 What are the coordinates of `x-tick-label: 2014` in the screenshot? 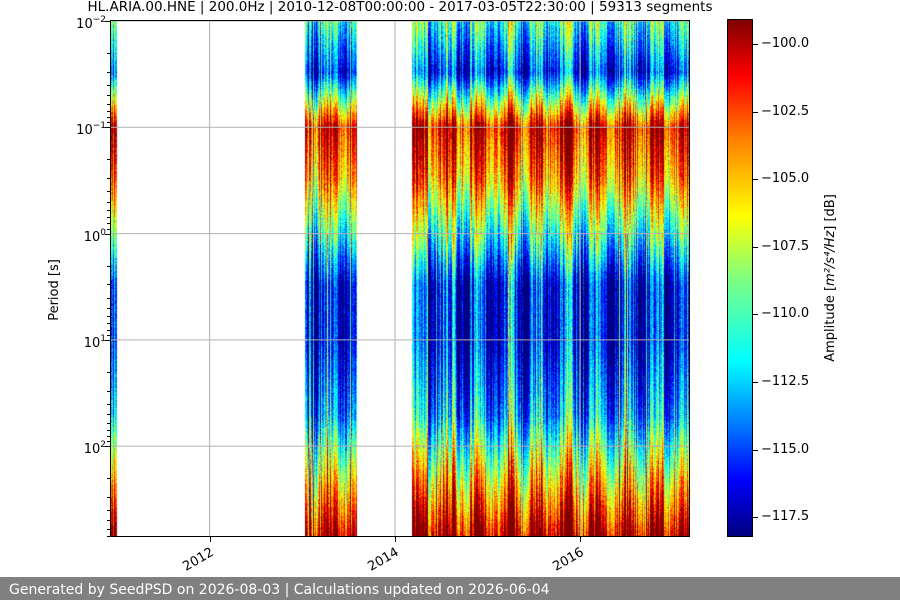 It's located at (383, 560).